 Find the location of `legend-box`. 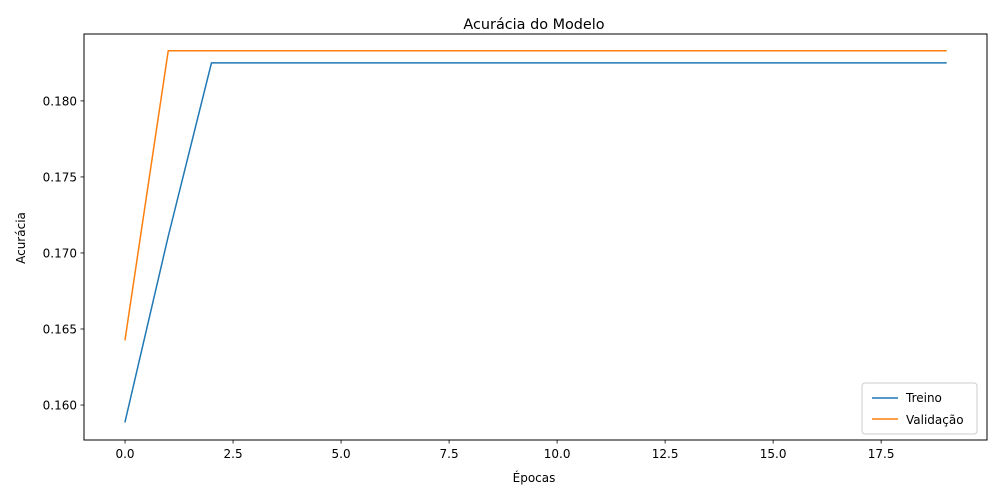

legend-box is located at coordinates (919, 408).